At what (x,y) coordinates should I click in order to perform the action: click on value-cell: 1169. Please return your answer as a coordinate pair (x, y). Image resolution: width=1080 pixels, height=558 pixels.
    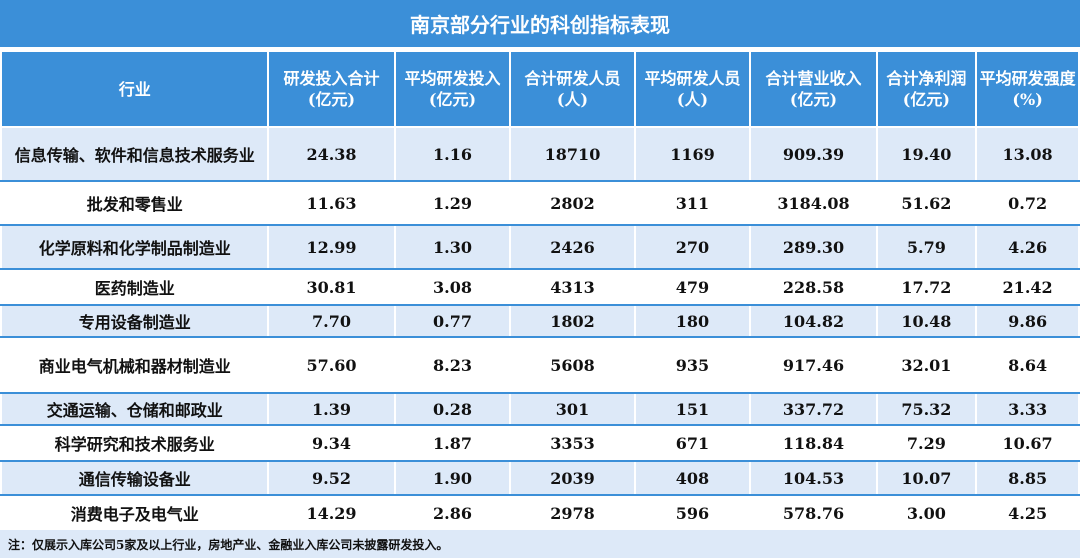
    Looking at the image, I should click on (692, 154).